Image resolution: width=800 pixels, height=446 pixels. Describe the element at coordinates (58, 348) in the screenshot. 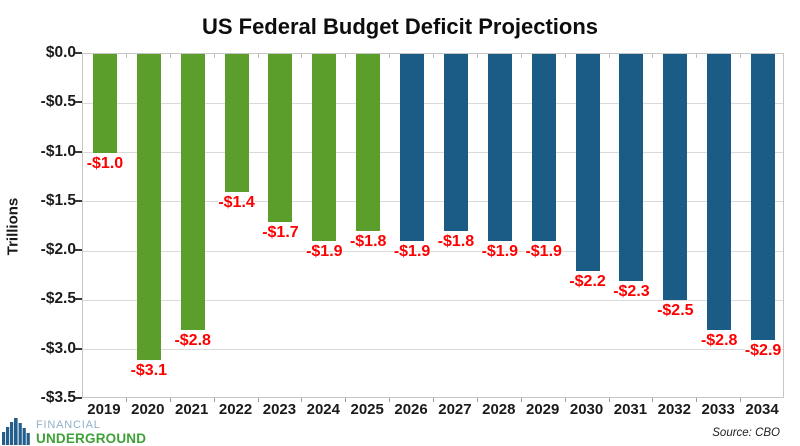

I see `ytick-label--$3.0: -$3.0` at that location.